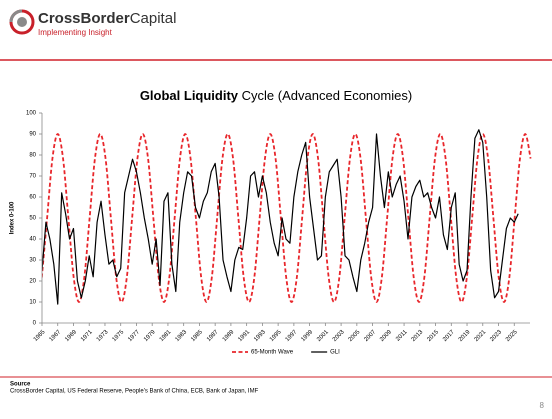 The image size is (552, 419). Describe the element at coordinates (20, 385) in the screenshot. I see `source-label: Source` at that location.